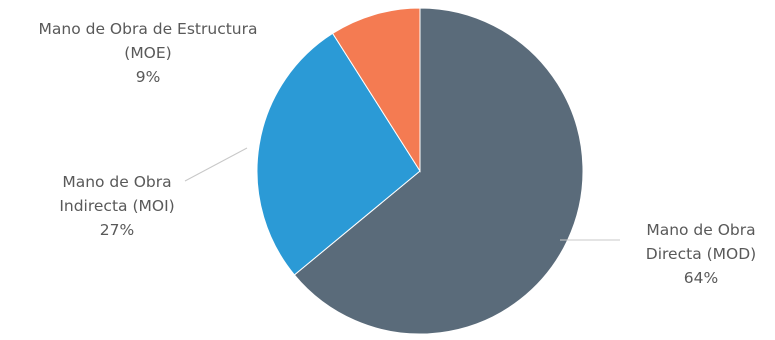 This screenshot has height=340, width=775. Describe the element at coordinates (216, 164) in the screenshot. I see `leader-line-mano-de-obra-indirecta-moi` at that location.